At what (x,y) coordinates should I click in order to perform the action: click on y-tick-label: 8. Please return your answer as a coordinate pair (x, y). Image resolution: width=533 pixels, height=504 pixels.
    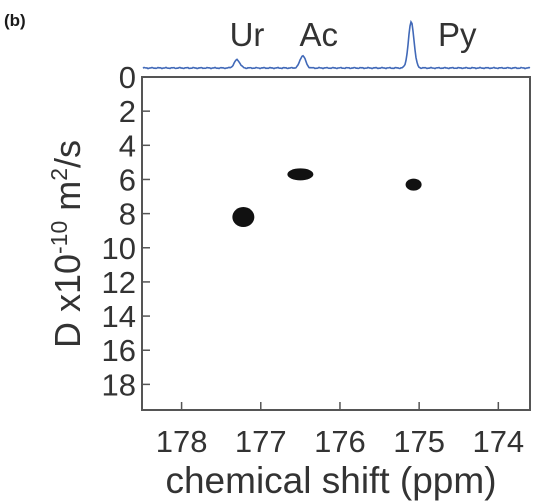
    Looking at the image, I should click on (127, 214).